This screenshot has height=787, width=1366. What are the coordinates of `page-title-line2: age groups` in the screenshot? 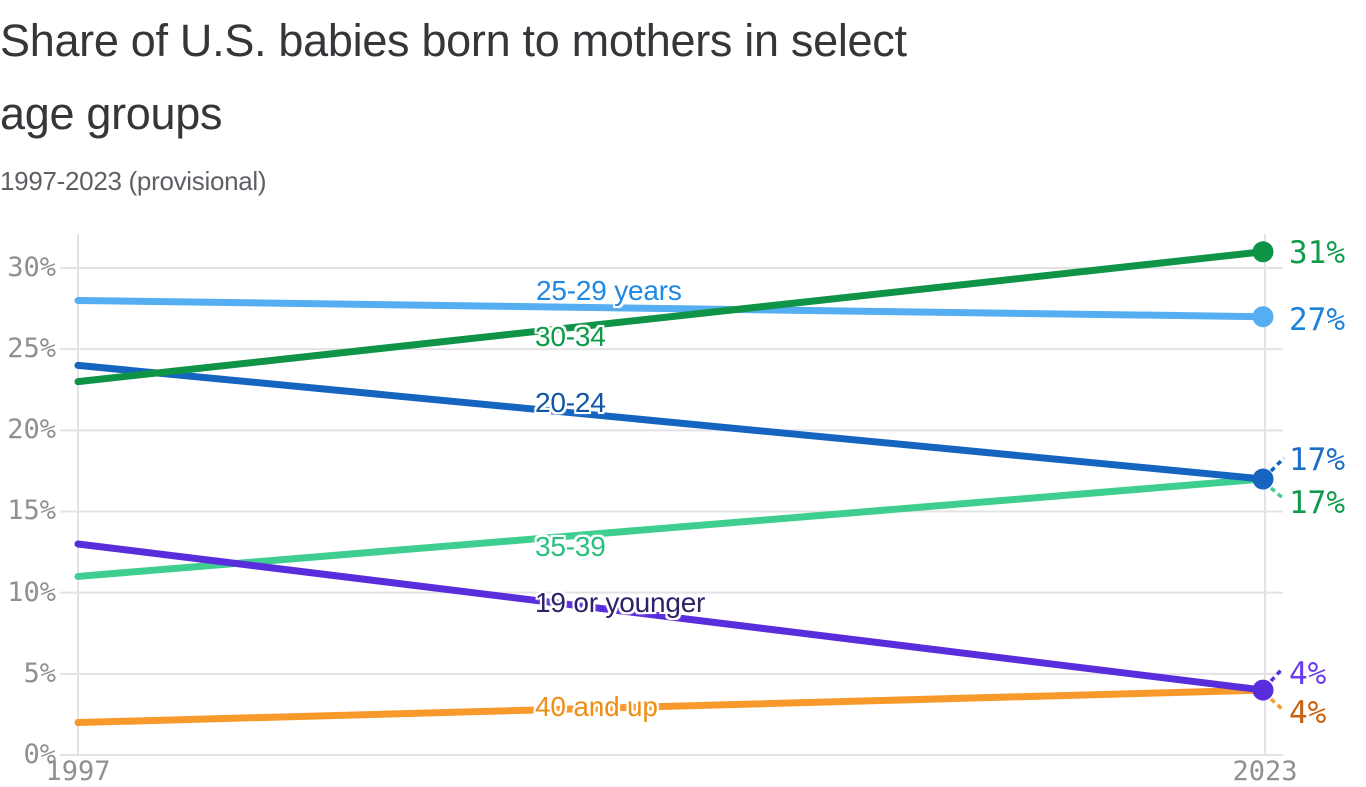 It's located at (111, 113).